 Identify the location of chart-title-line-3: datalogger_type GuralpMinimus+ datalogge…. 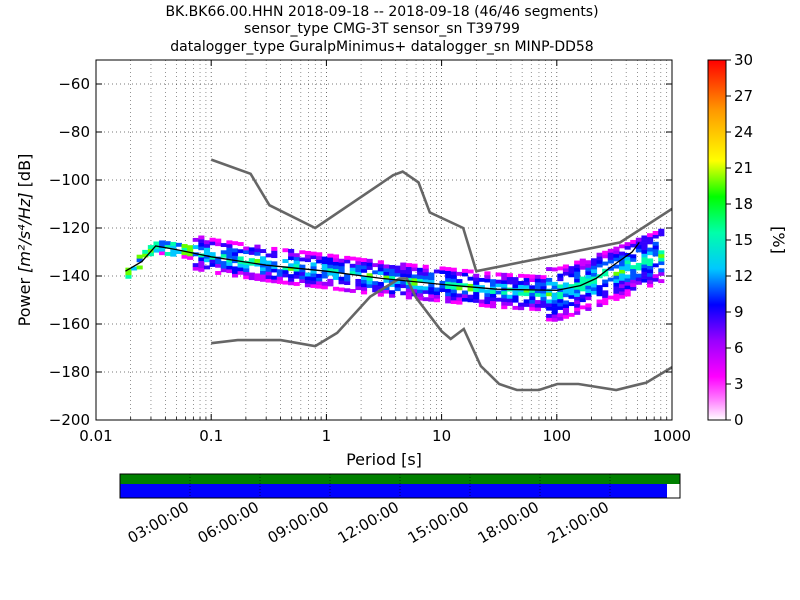
(381, 47).